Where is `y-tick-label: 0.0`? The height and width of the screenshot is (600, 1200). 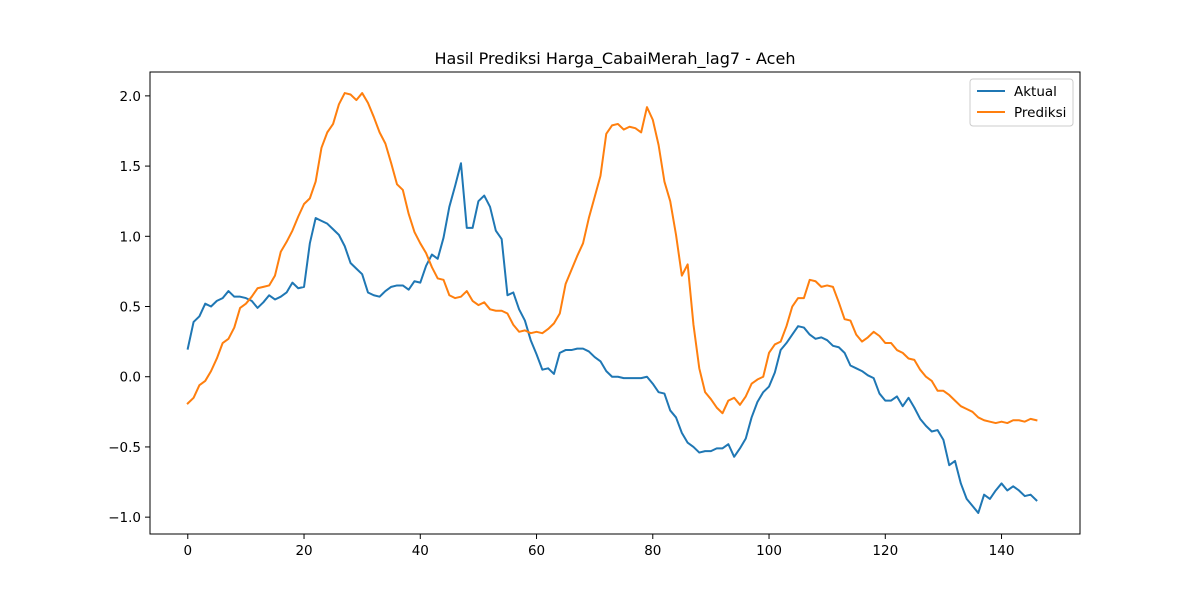
y-tick-label: 0.0 is located at coordinates (130, 378).